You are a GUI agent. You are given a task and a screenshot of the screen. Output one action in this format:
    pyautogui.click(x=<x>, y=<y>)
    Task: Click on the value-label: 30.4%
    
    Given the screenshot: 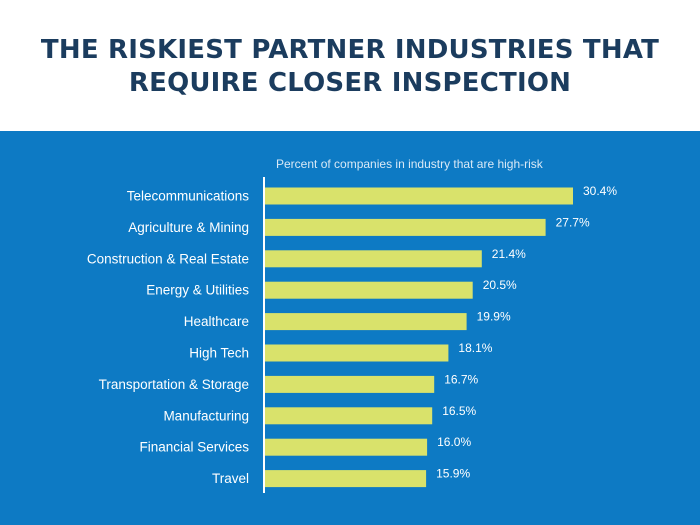 What is the action you would take?
    pyautogui.click(x=600, y=191)
    